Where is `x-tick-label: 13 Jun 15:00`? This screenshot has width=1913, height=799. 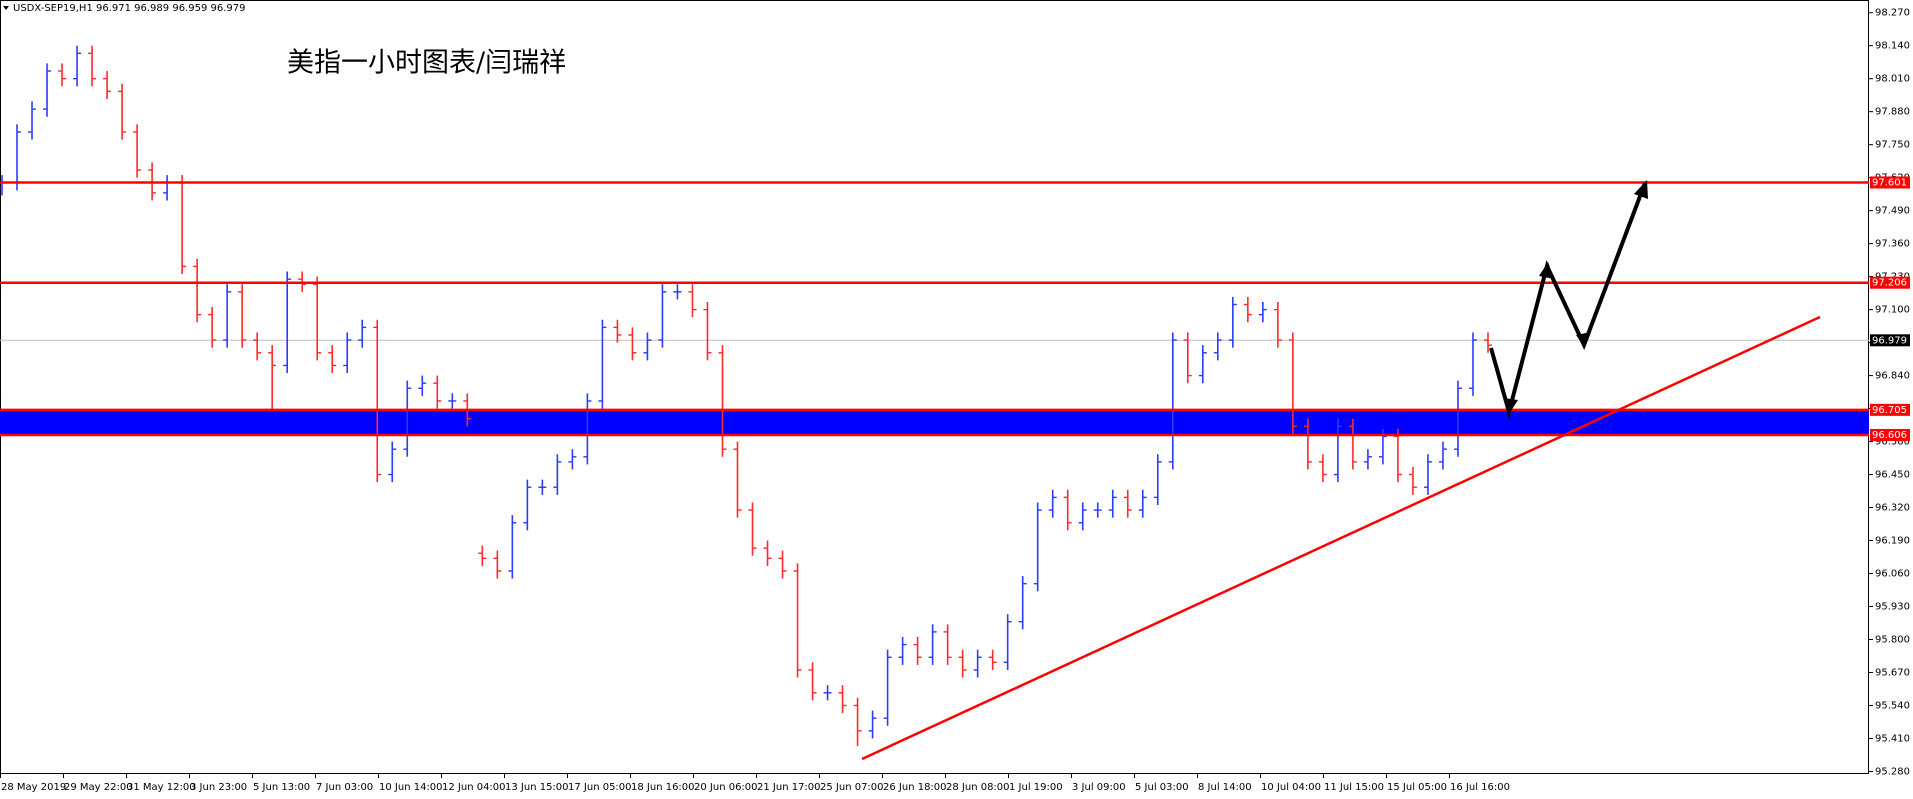 x-tick-label: 13 Jun 15:00 is located at coordinates (537, 787).